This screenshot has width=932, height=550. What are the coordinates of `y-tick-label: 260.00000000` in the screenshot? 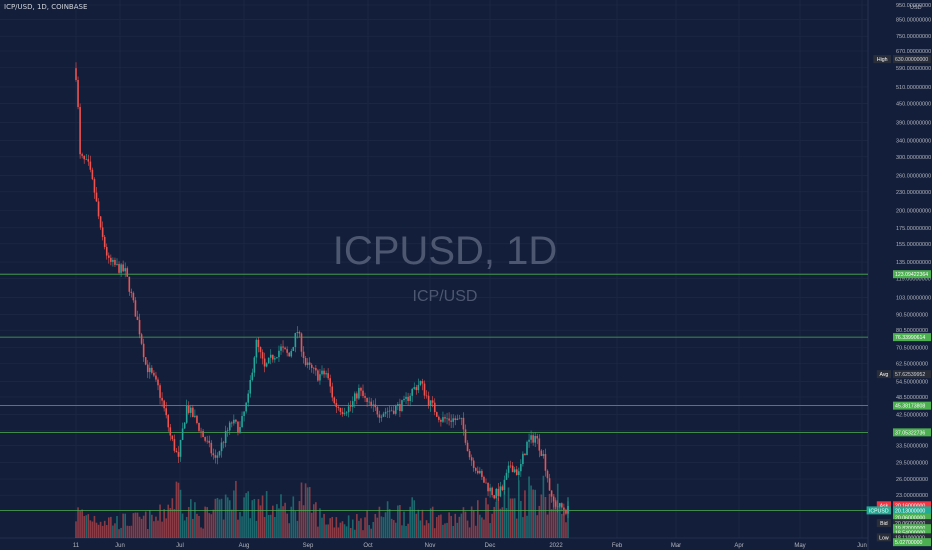 It's located at (913, 177).